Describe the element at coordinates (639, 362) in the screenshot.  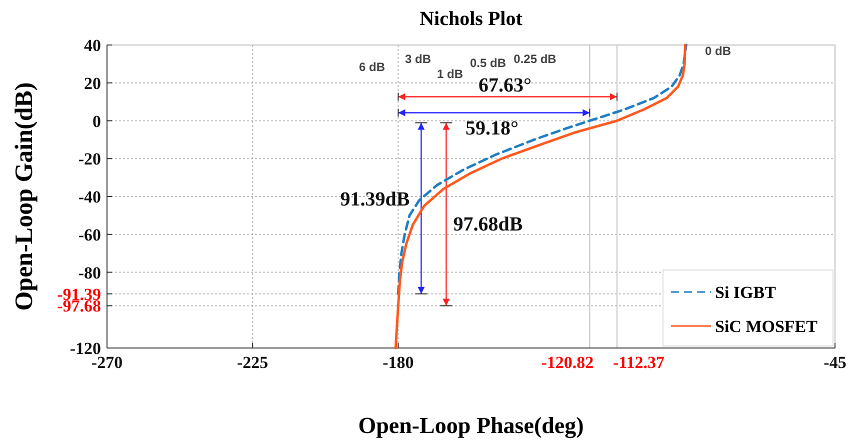
I see `ref-line-label: -112.37` at that location.